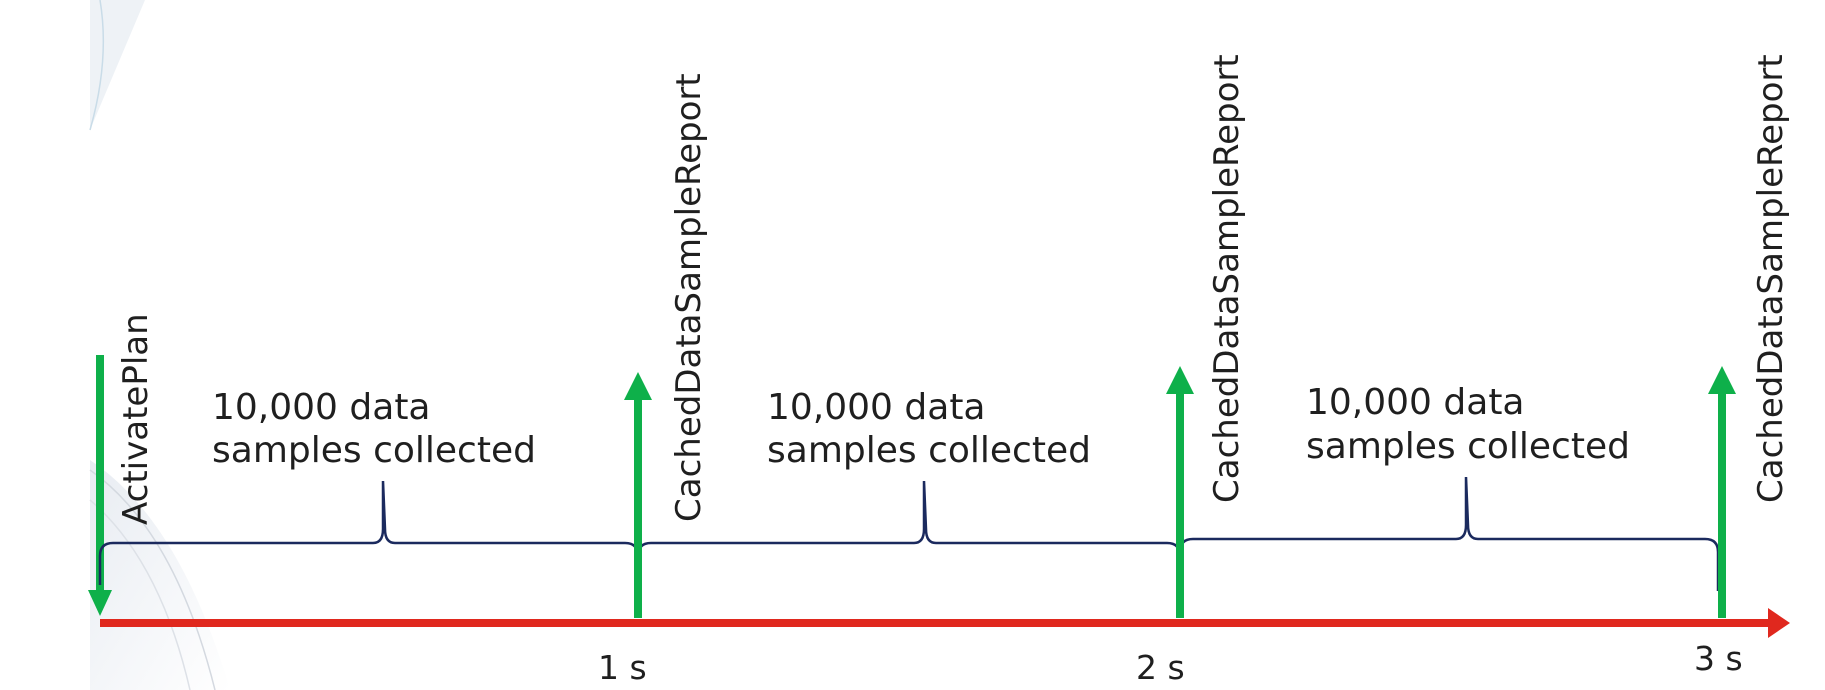 Image resolution: width=1825 pixels, height=690 pixels. What do you see at coordinates (622, 667) in the screenshot?
I see `tick-label: 1 s` at bounding box center [622, 667].